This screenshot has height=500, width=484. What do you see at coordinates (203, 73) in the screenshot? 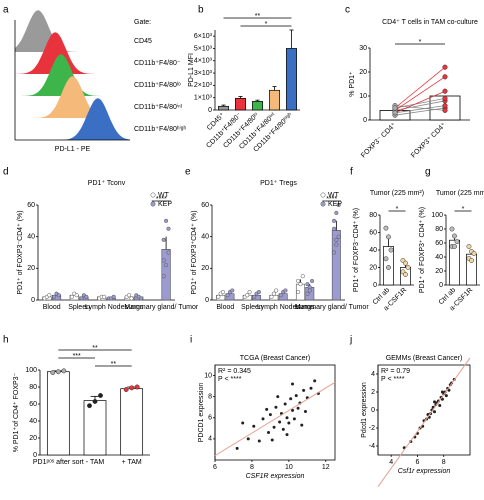
I see `y-tick-label: 3×10³` at bounding box center [203, 73].